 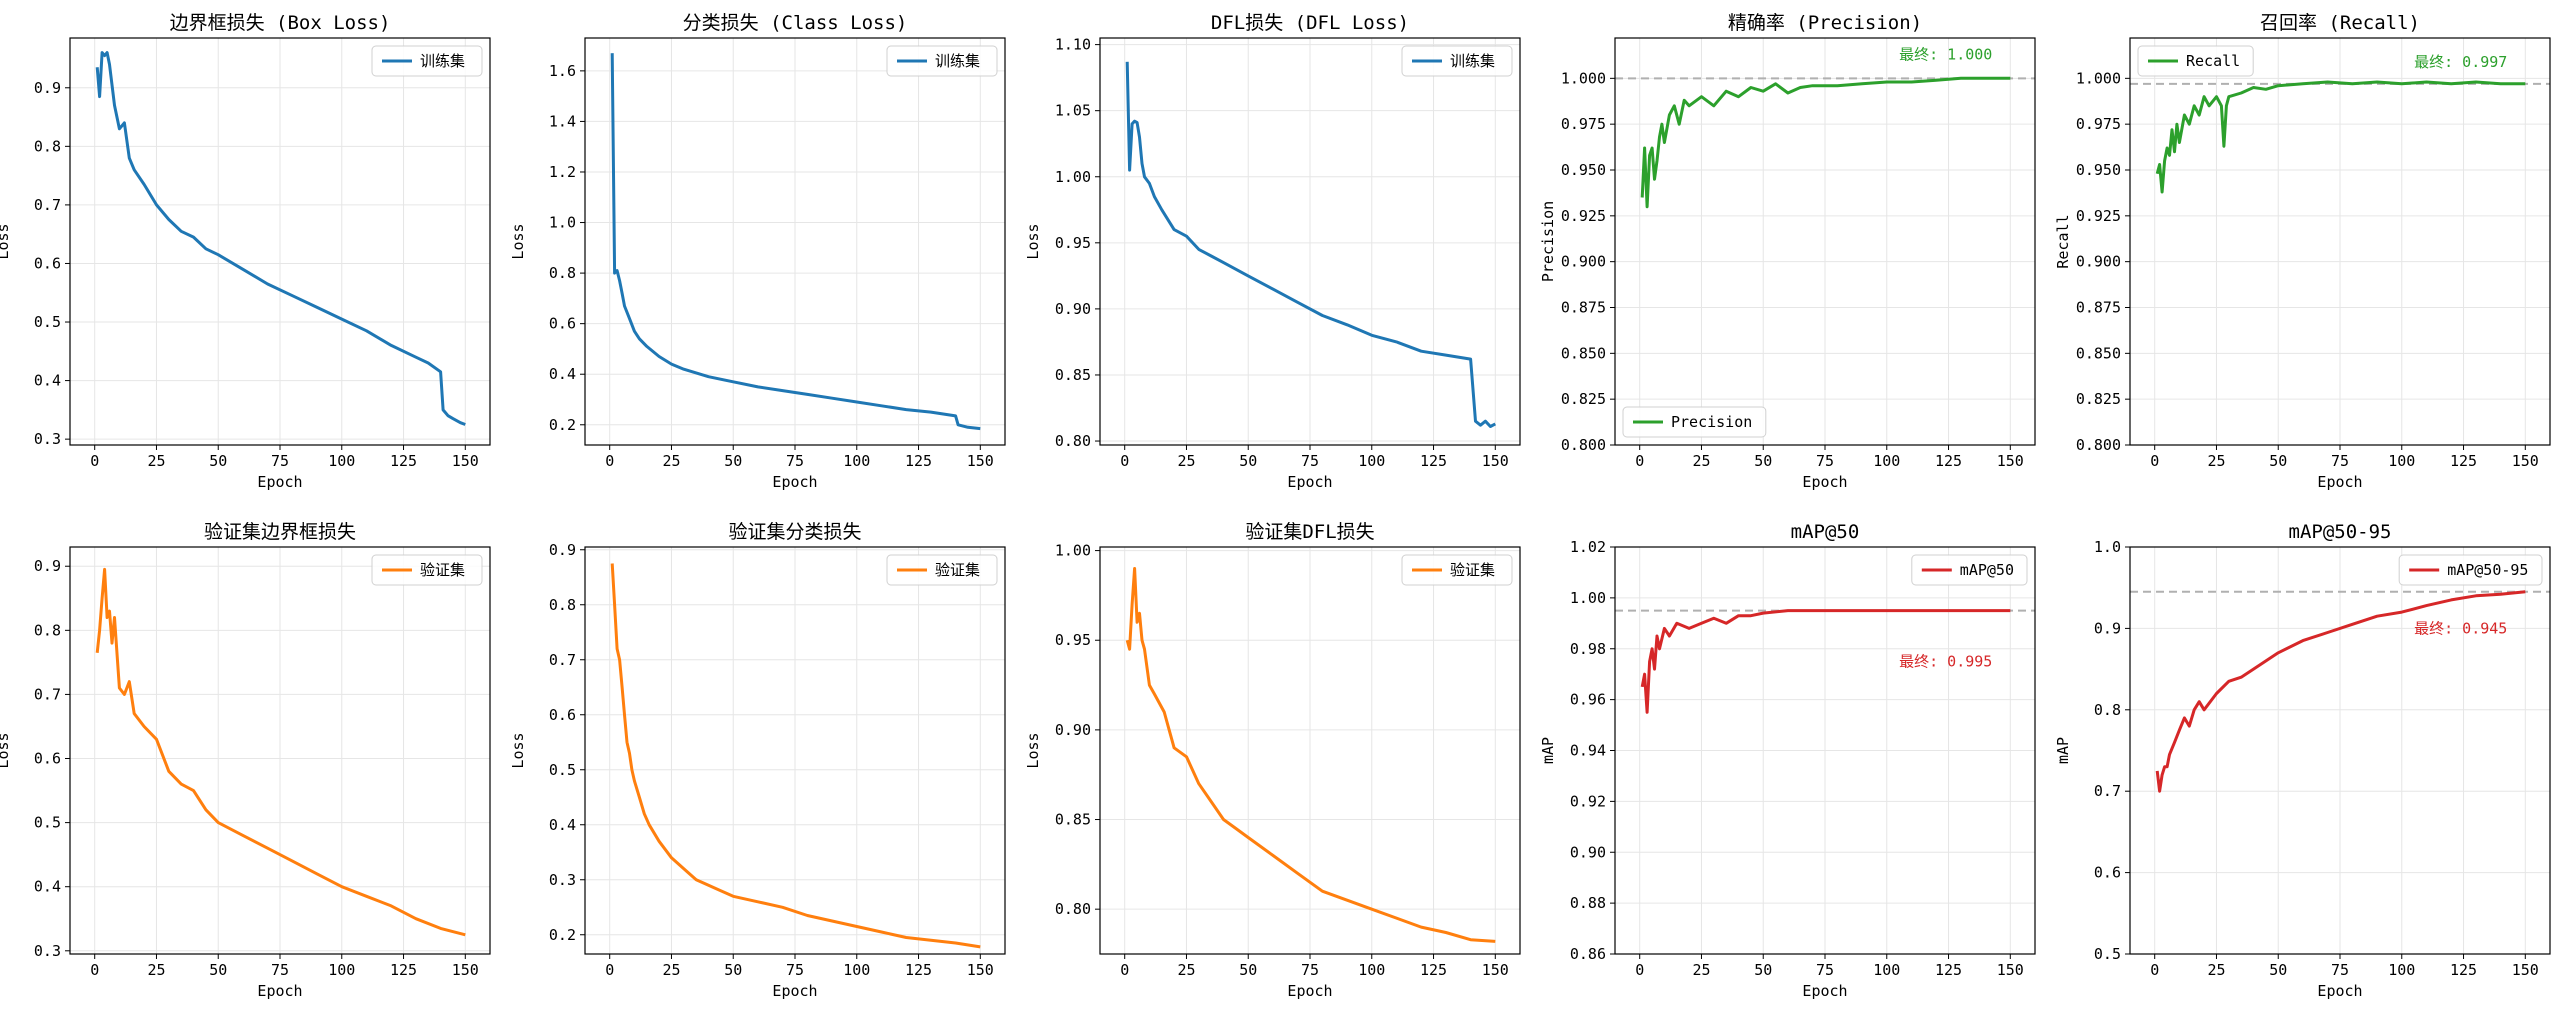 What do you see at coordinates (442, 61) in the screenshot?
I see `legend-label: 训练集` at bounding box center [442, 61].